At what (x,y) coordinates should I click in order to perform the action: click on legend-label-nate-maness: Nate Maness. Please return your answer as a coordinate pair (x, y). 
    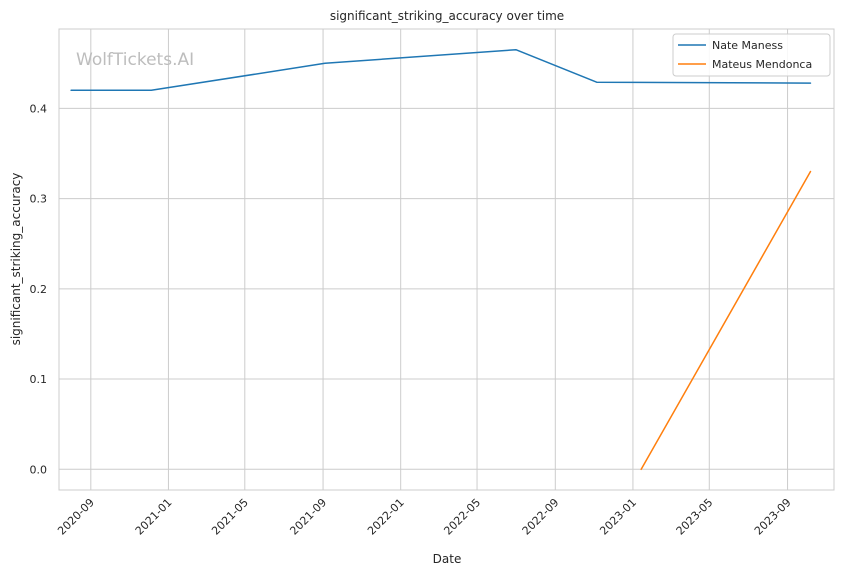
    Looking at the image, I should click on (747, 45).